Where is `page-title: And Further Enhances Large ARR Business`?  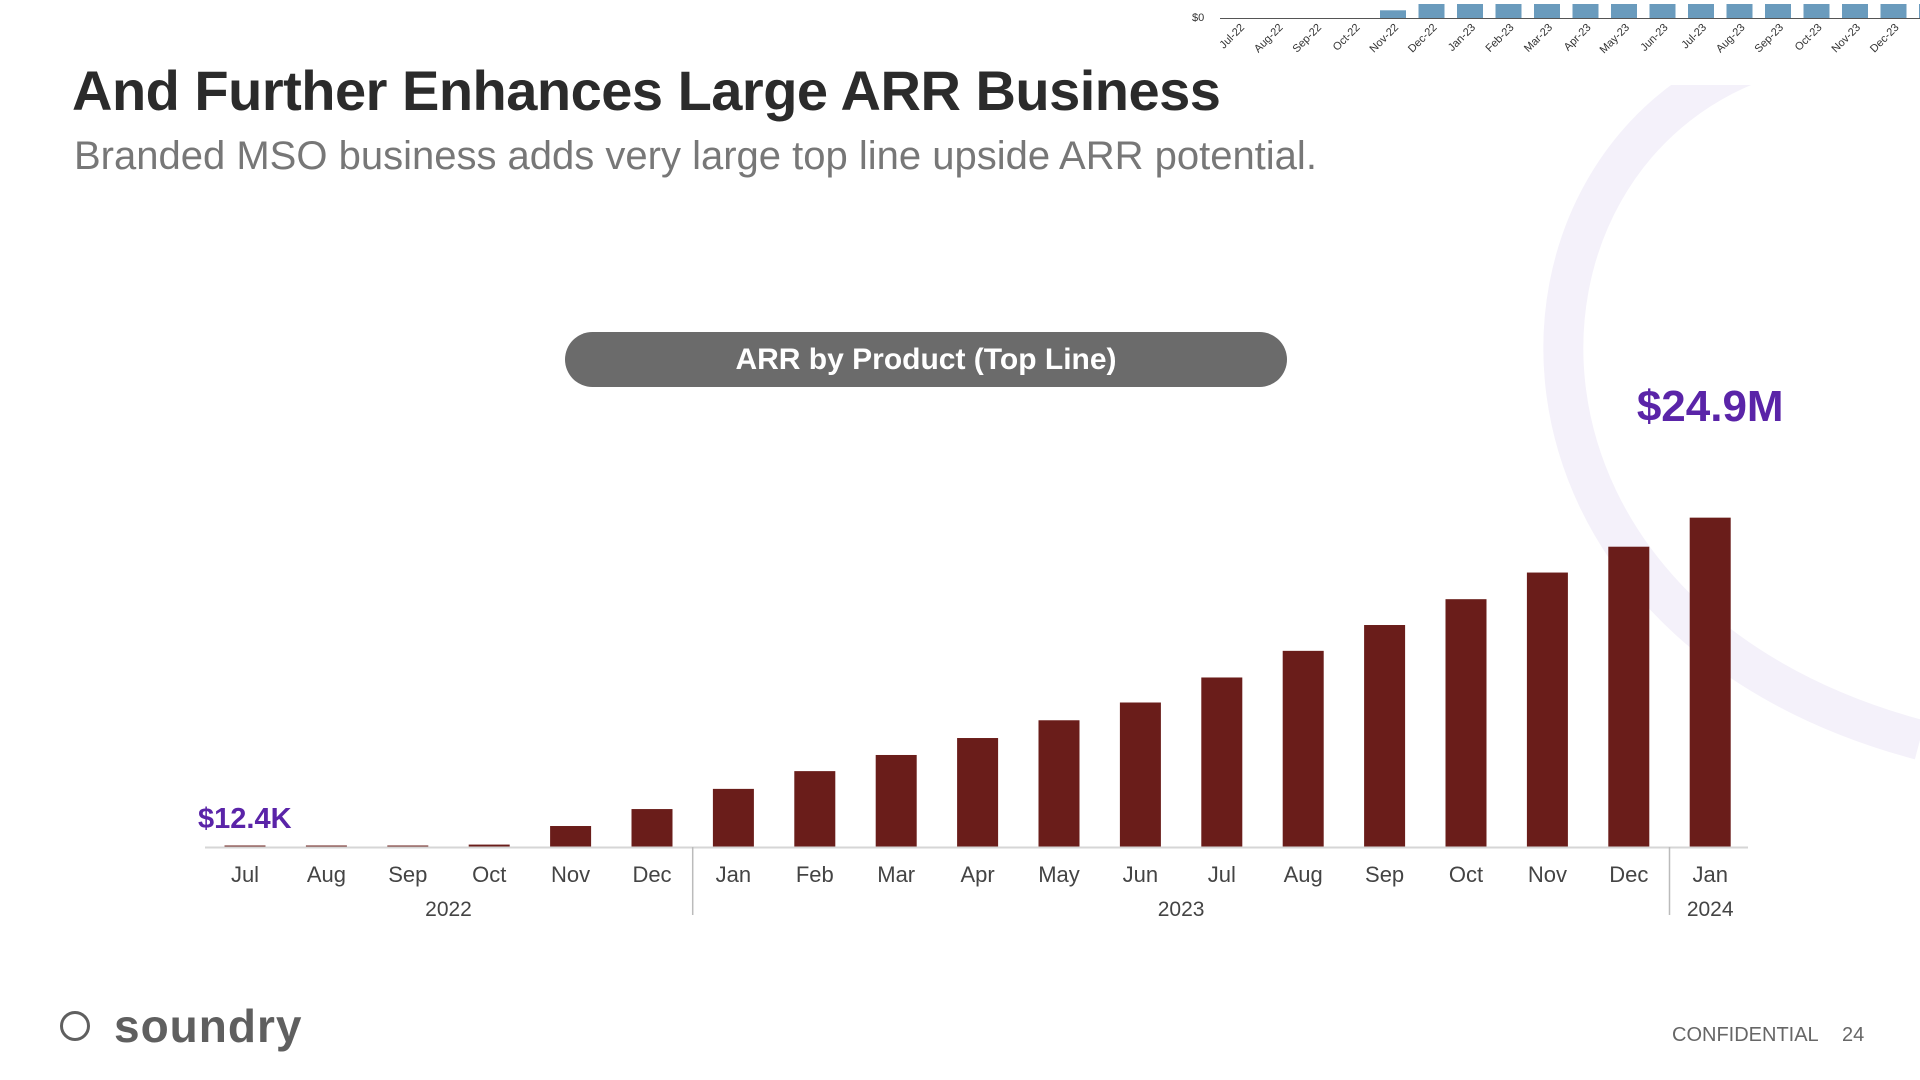 page-title: And Further Enhances Large ARR Business is located at coordinates (646, 90).